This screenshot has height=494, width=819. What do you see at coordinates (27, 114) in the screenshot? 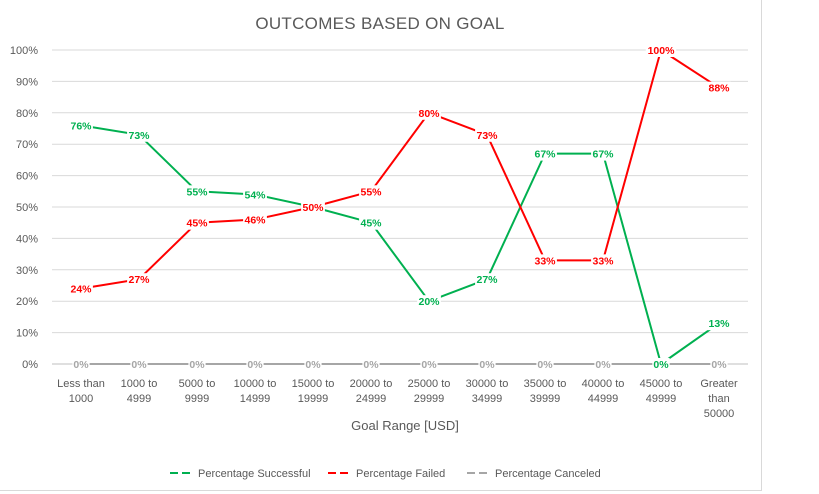
I see `y-tick-label: 80%` at bounding box center [27, 114].